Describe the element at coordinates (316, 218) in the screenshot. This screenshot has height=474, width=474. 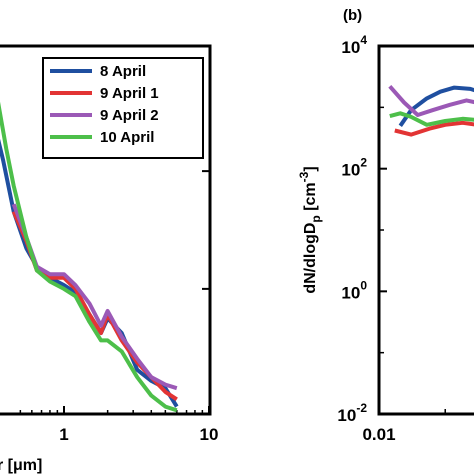
I see `y-axis-label-subscript: p` at that location.